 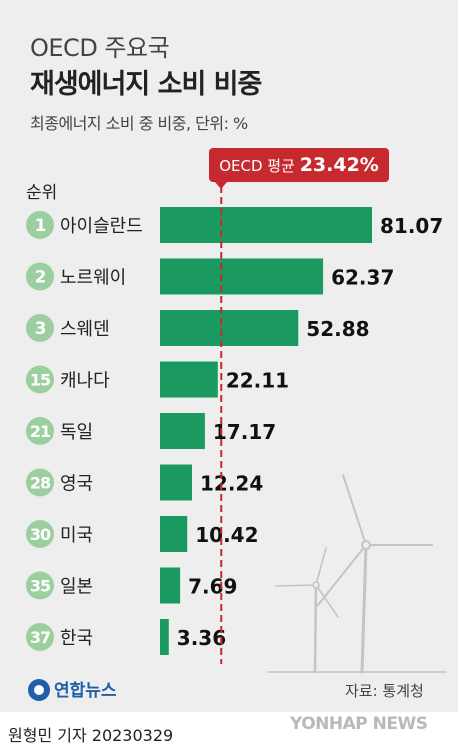 I want to click on rank-number: 3, so click(x=40, y=329).